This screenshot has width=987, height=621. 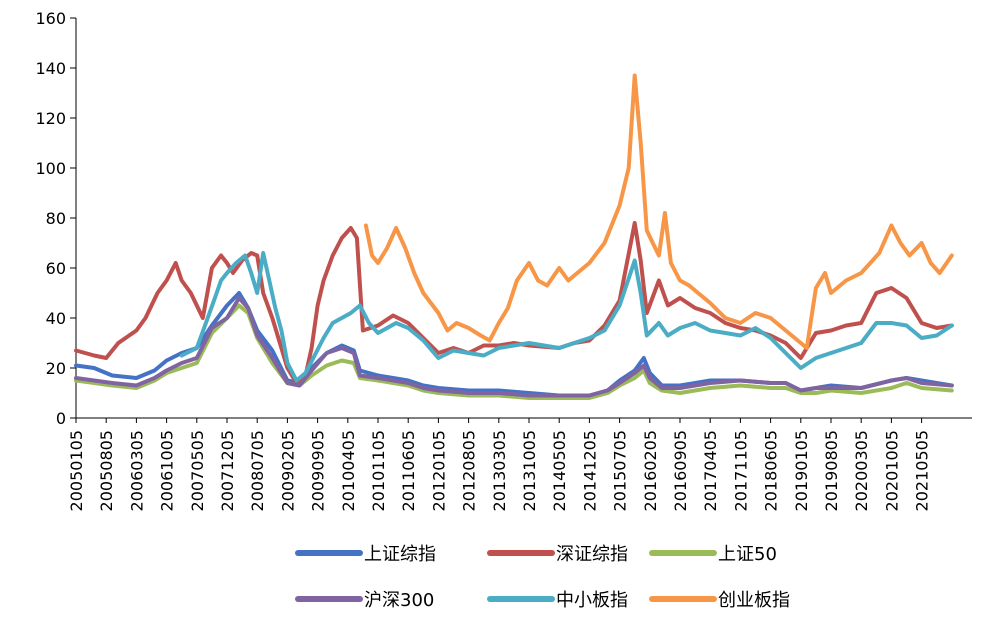 What do you see at coordinates (50, 18) in the screenshot?
I see `y-tick-label: 160` at bounding box center [50, 18].